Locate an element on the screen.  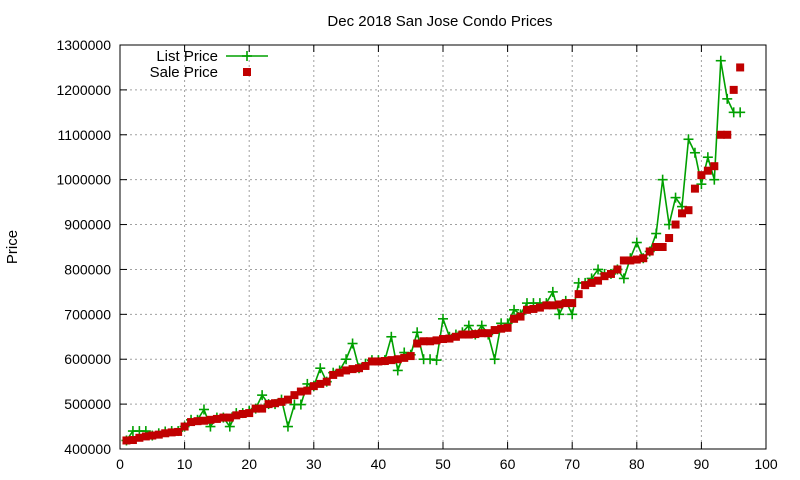
chart-title: Dec 2018 San Jose Condo Prices is located at coordinates (439, 21).